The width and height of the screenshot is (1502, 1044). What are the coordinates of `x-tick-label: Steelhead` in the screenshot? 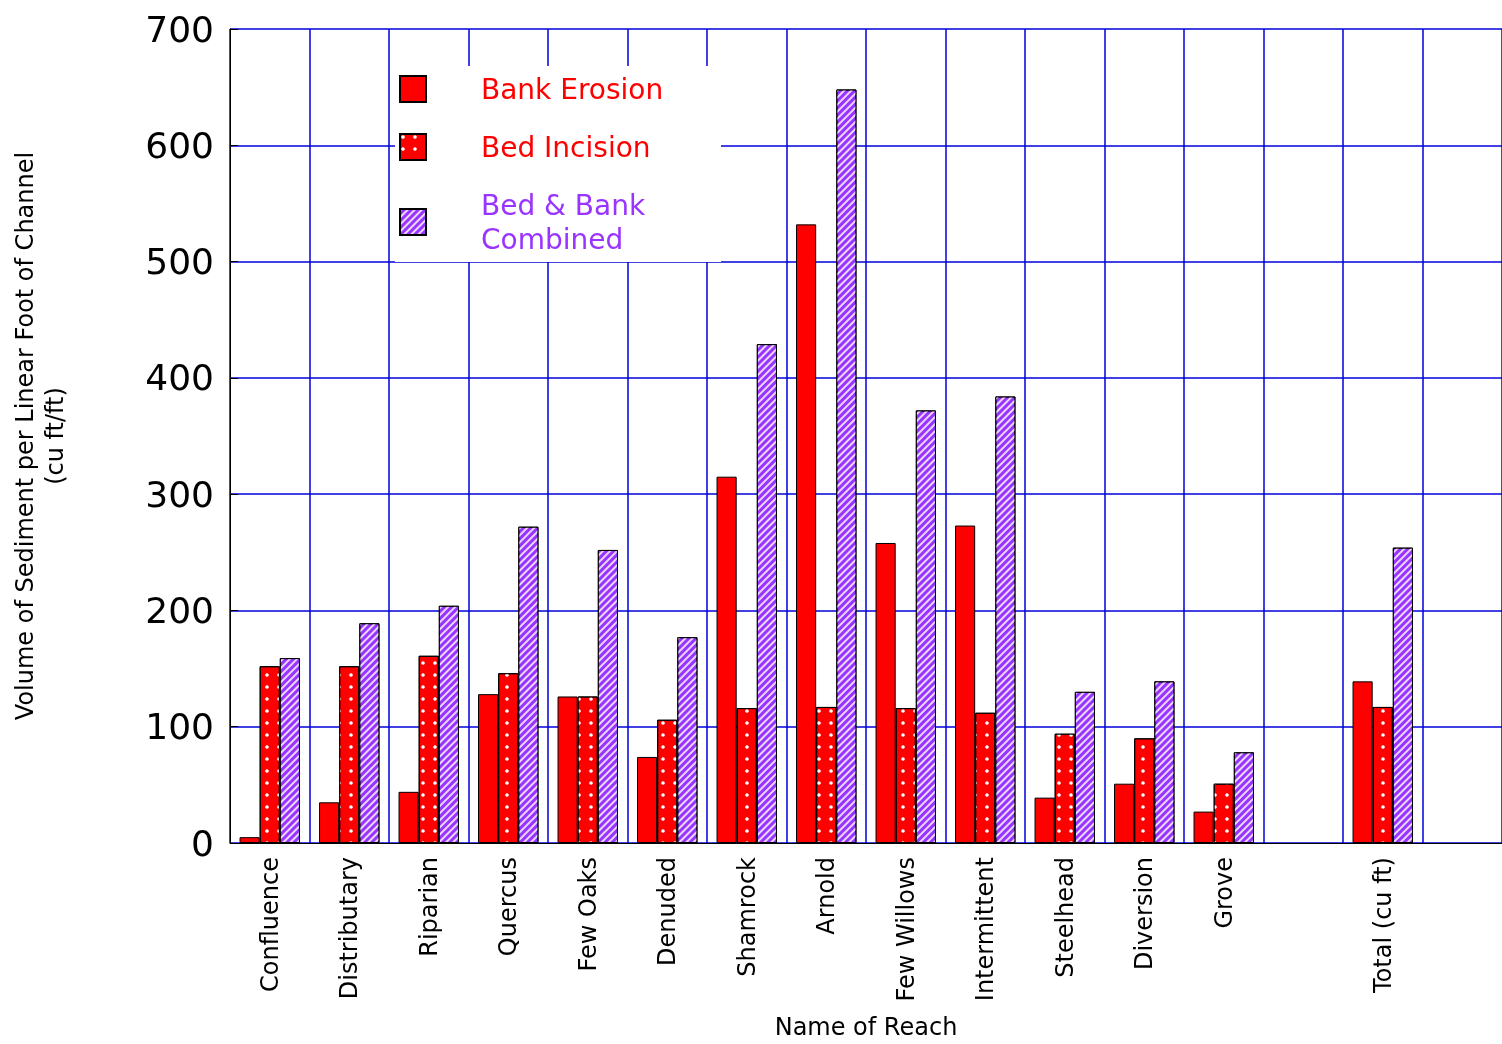 It's located at (1064, 917).